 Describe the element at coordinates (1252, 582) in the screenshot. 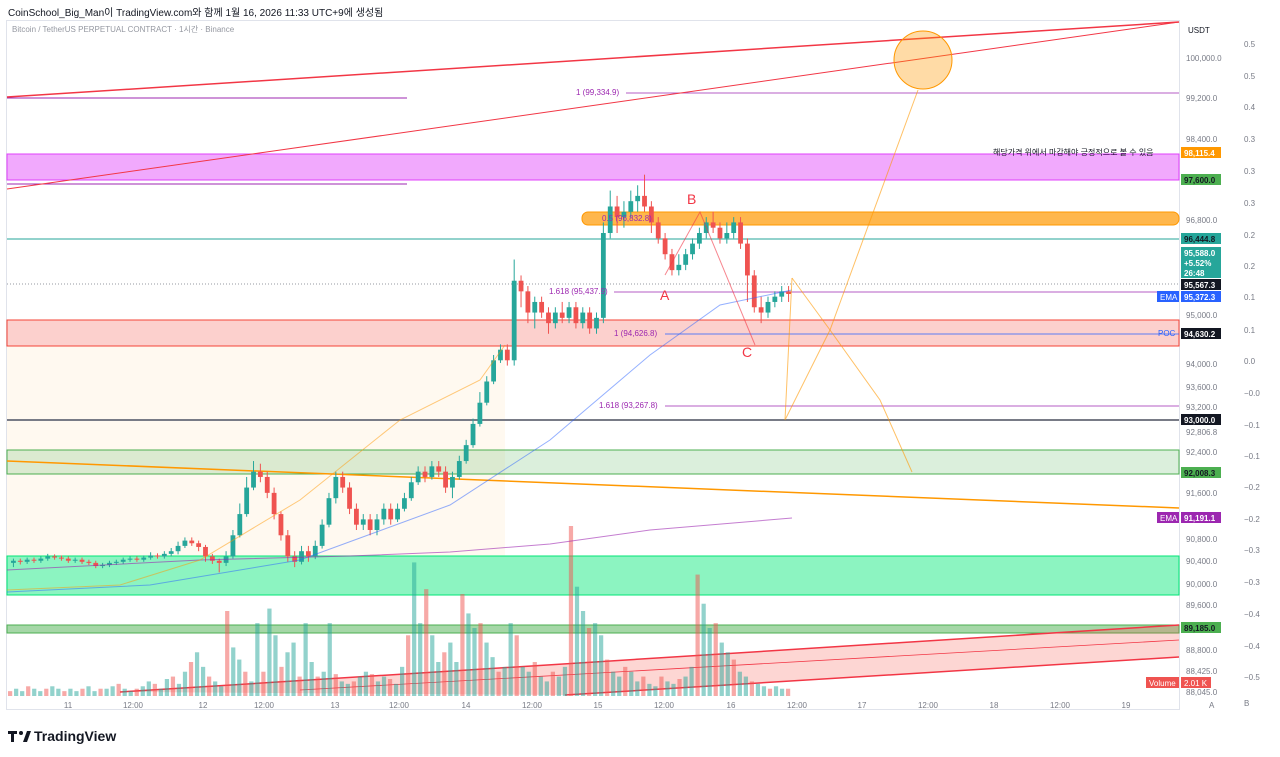

I see `percent-tick-label: −0.3` at that location.